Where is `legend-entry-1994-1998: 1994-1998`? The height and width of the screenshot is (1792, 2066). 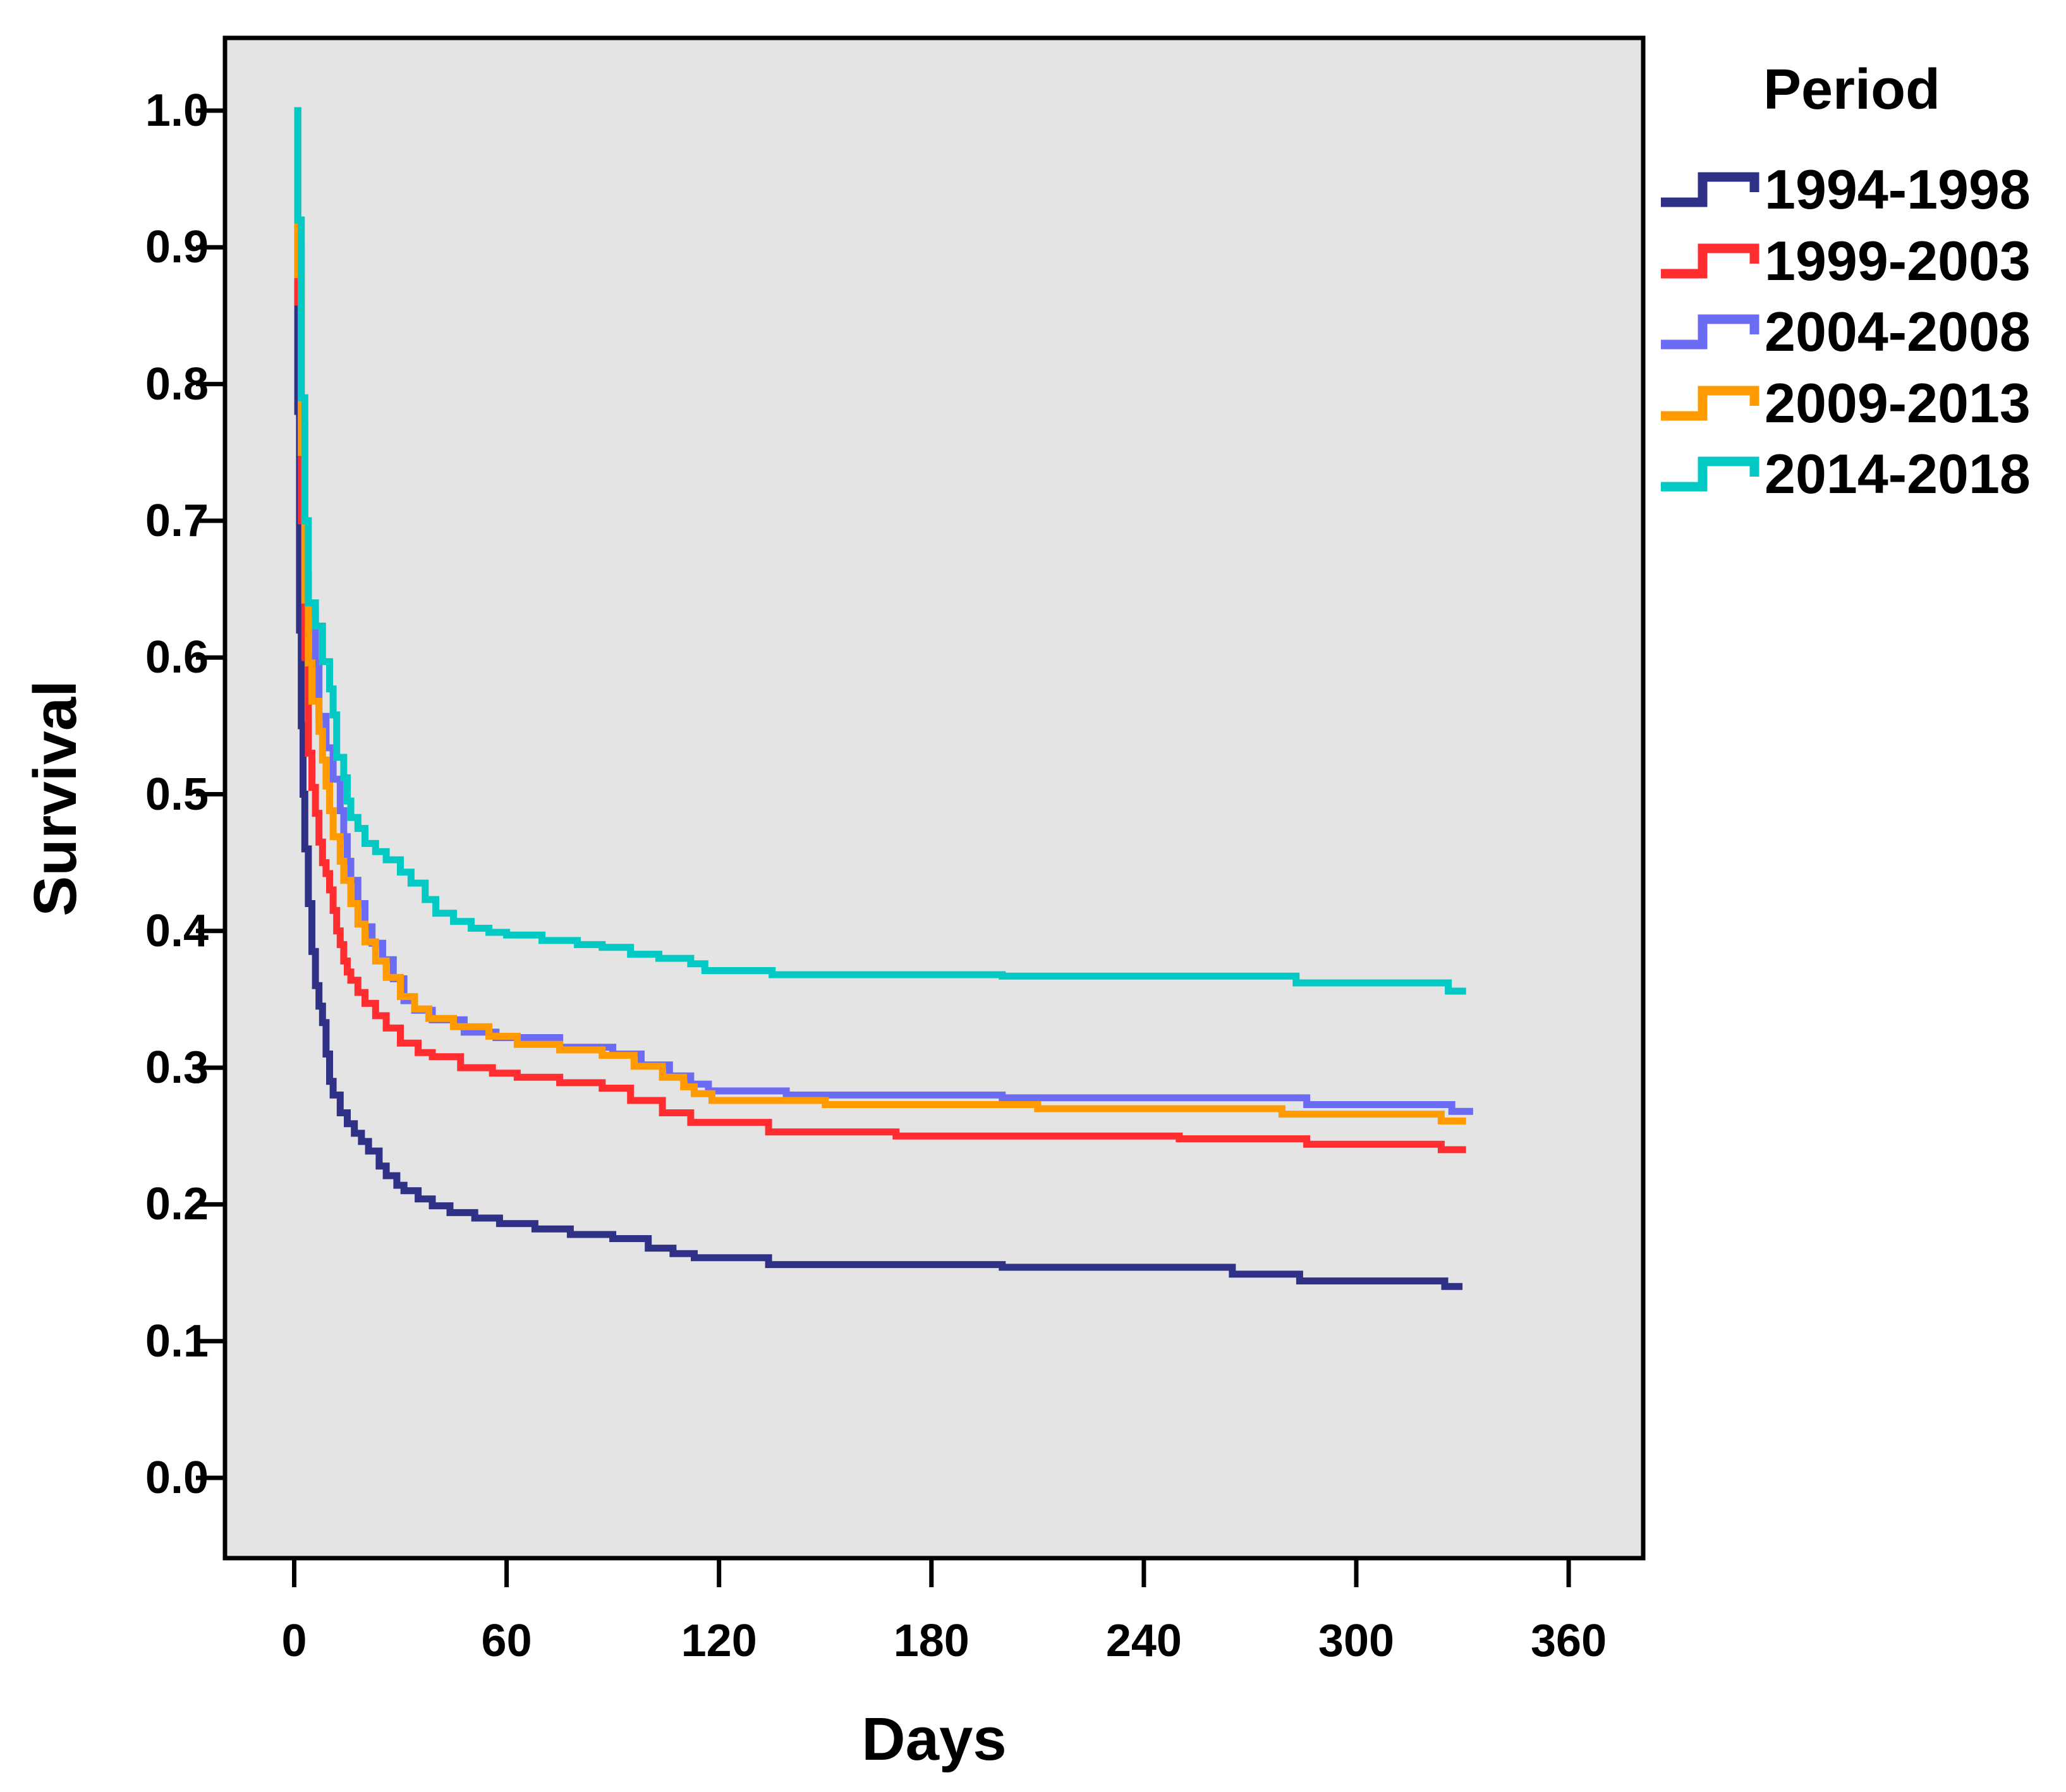 legend-entry-1994-1998: 1994-1998 is located at coordinates (1862, 189).